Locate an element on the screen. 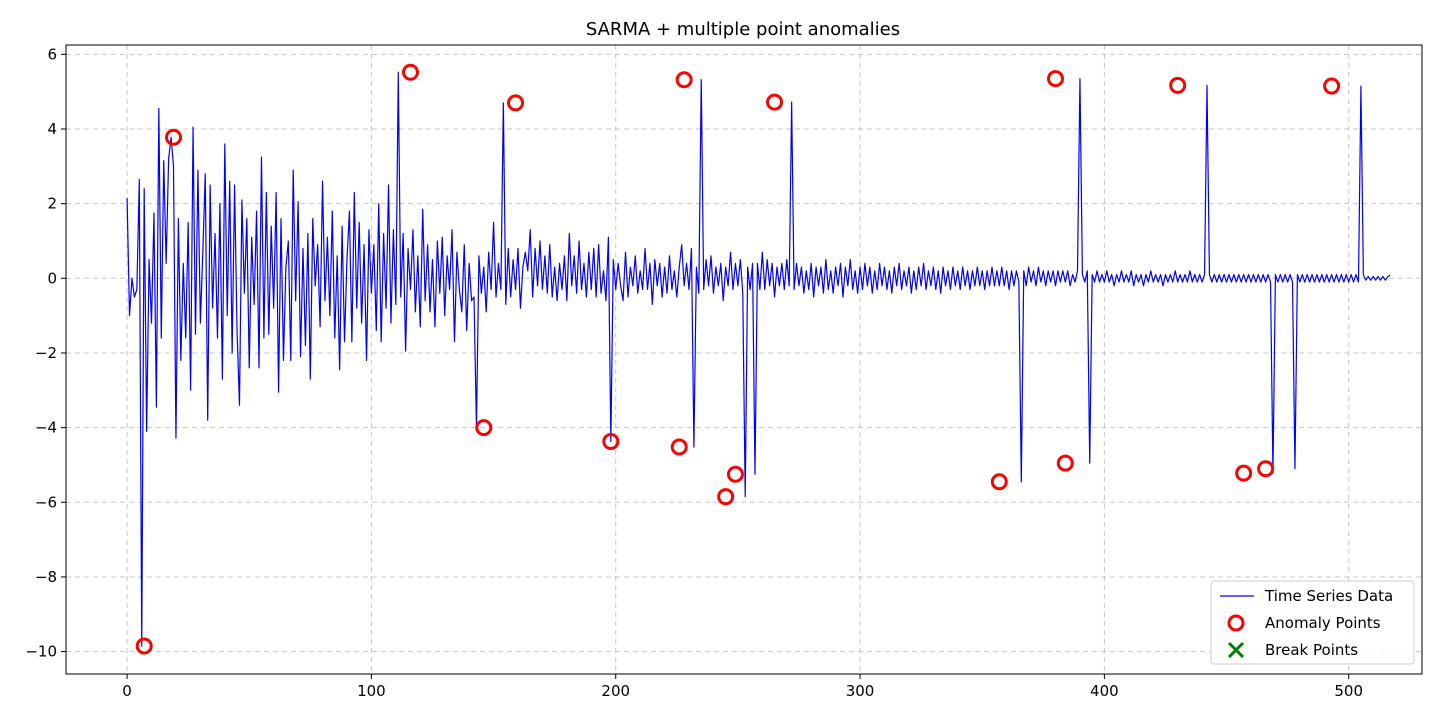 Image resolution: width=1440 pixels, height=720 pixels. x-tick-label: 200 is located at coordinates (615, 691).